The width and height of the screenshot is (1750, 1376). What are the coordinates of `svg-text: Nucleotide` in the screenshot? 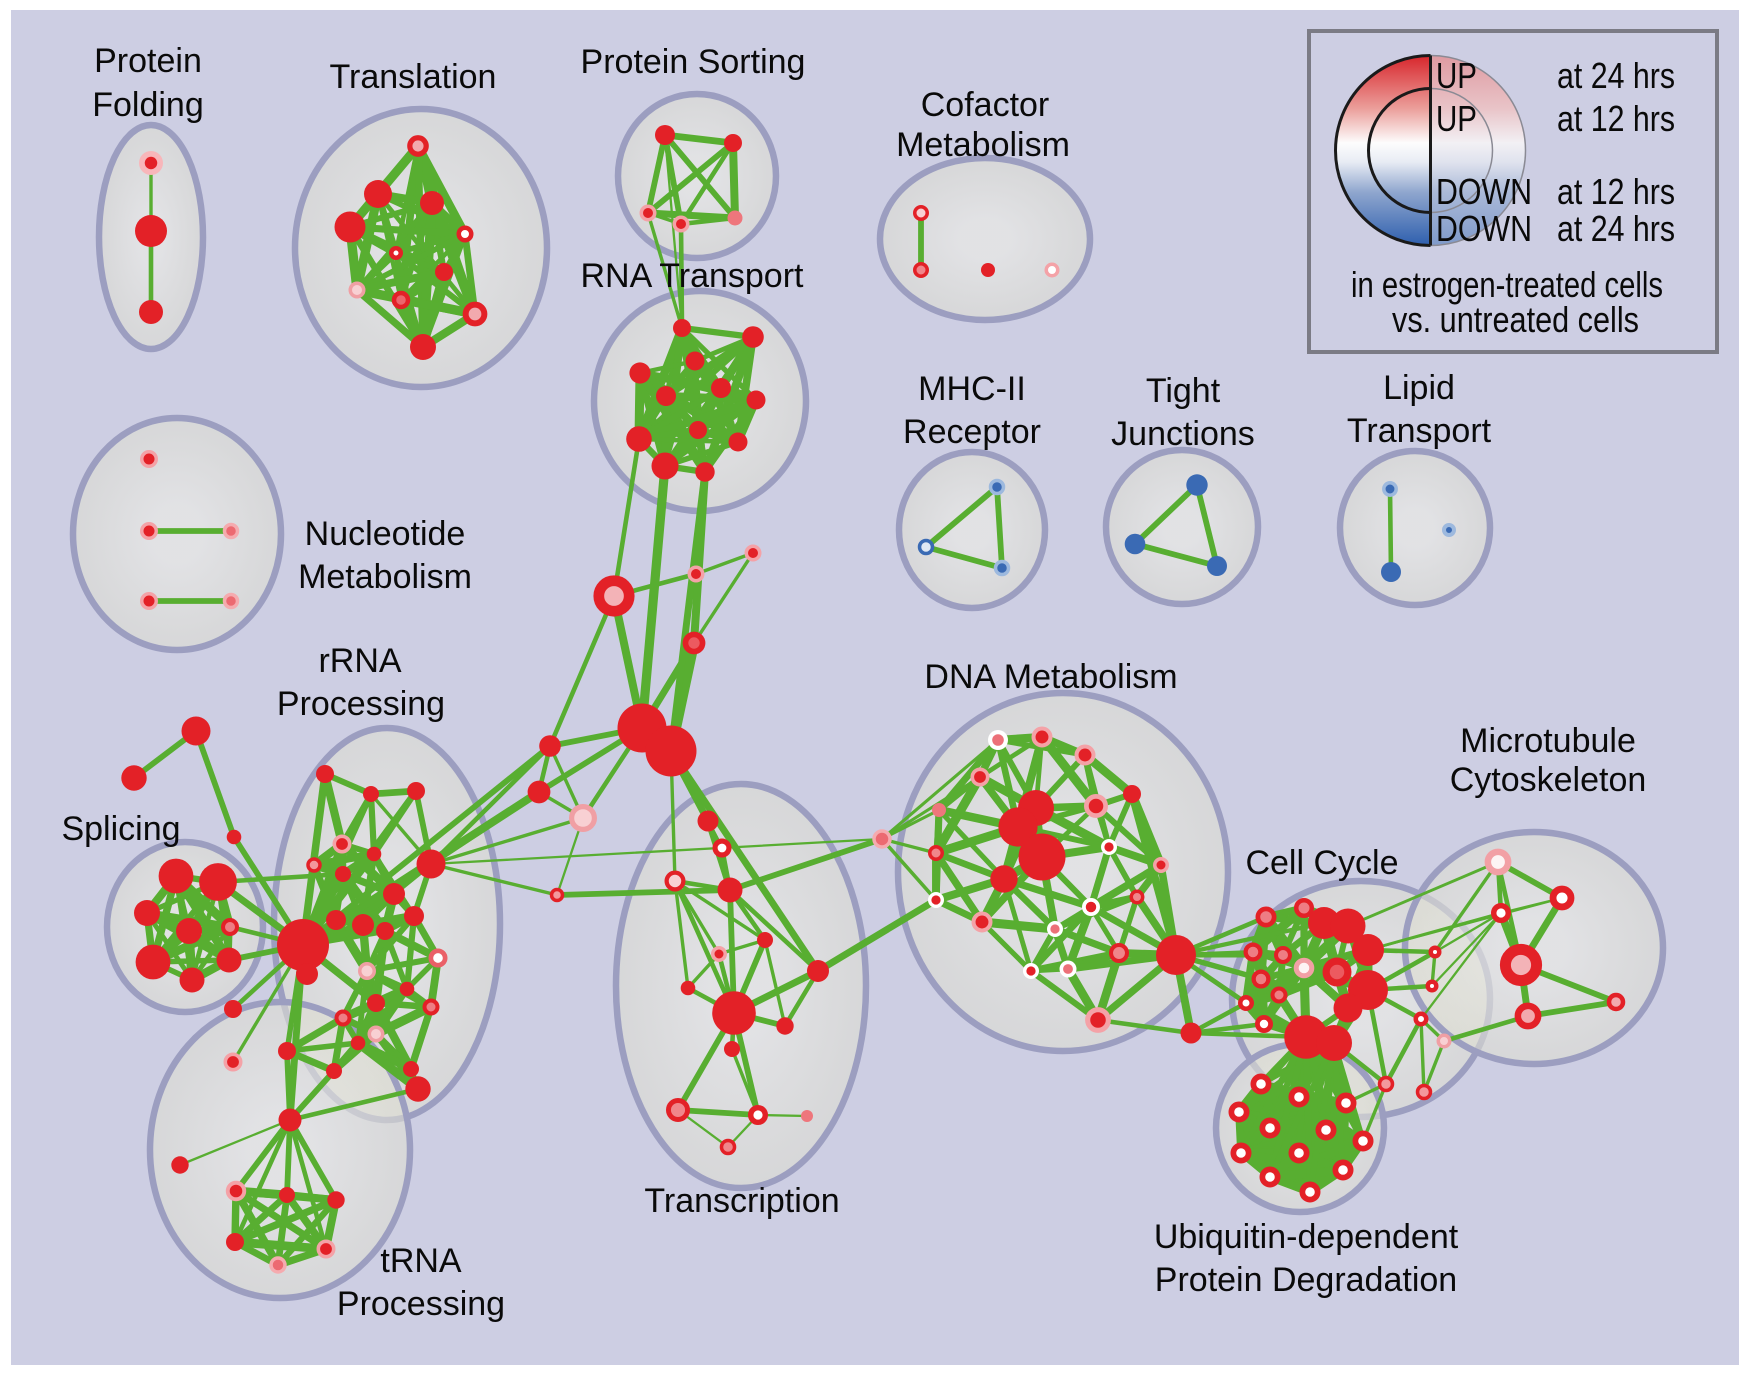 It's located at (385, 534).